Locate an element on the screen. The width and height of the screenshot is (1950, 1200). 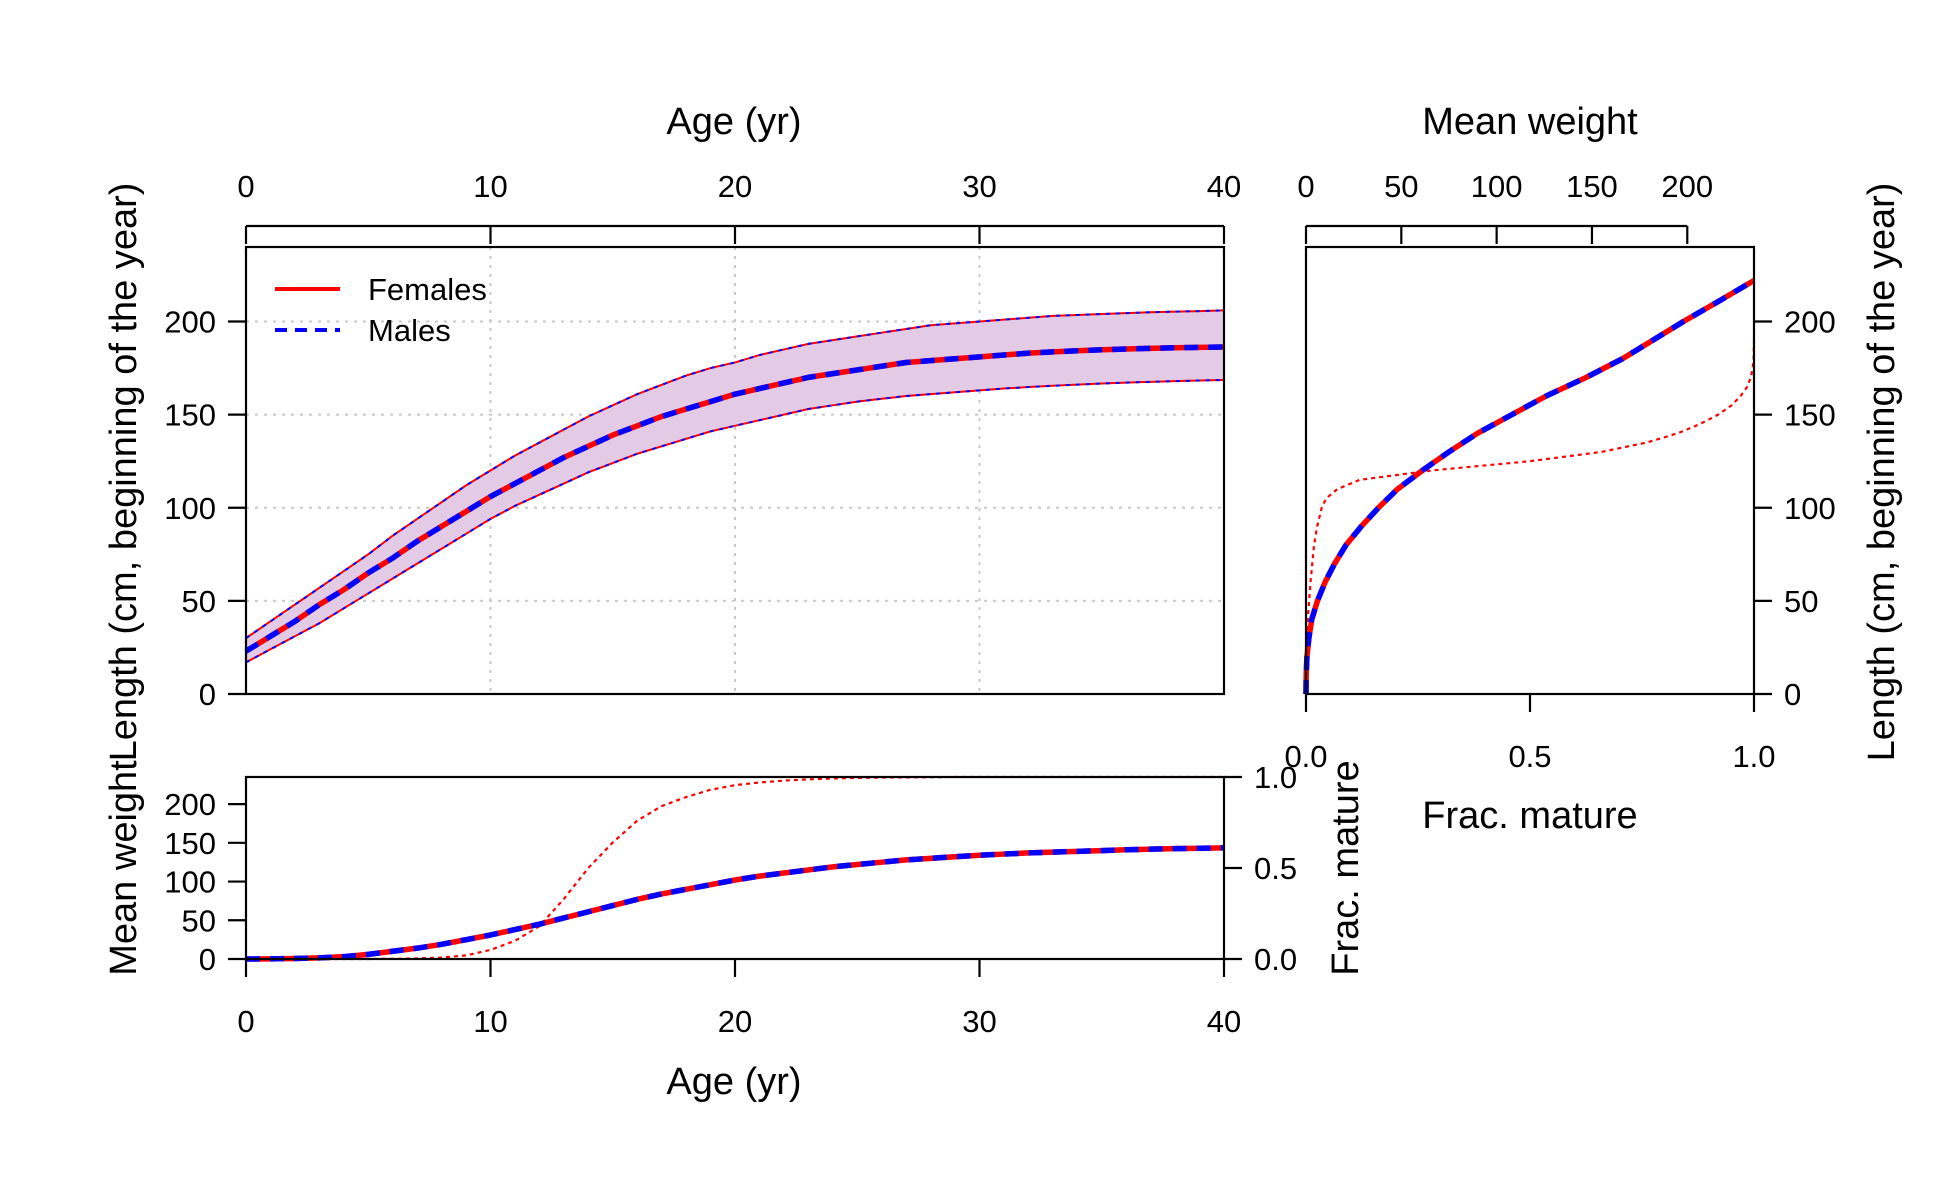
weight-maturity-by-age-plot-frame is located at coordinates (735, 868).